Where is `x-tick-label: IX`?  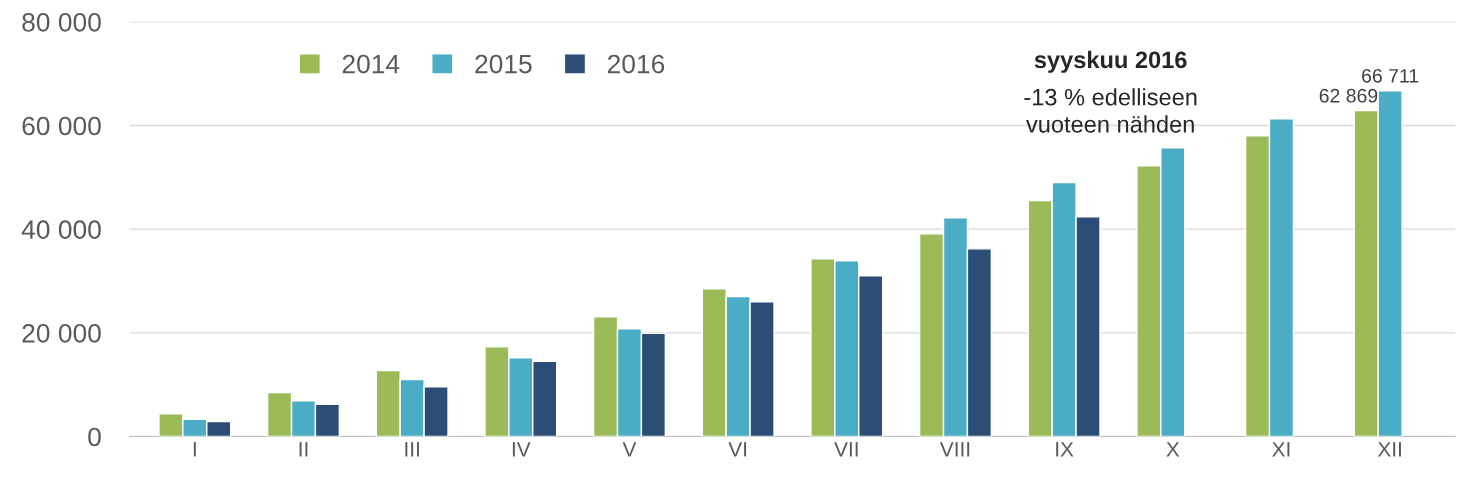
x-tick-label: IX is located at coordinates (1065, 449).